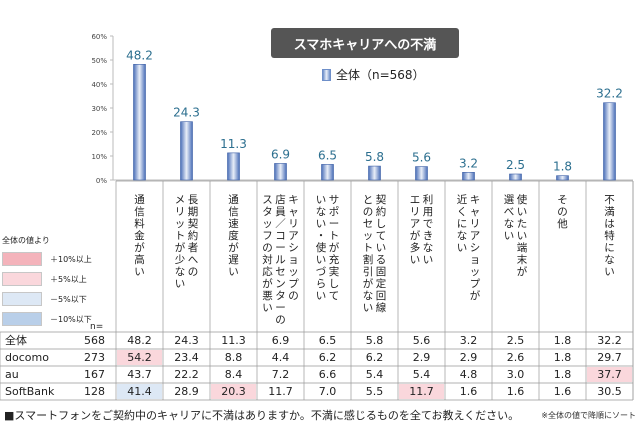 The height and width of the screenshot is (426, 640). I want to click on cell-value: 5.6, so click(422, 340).